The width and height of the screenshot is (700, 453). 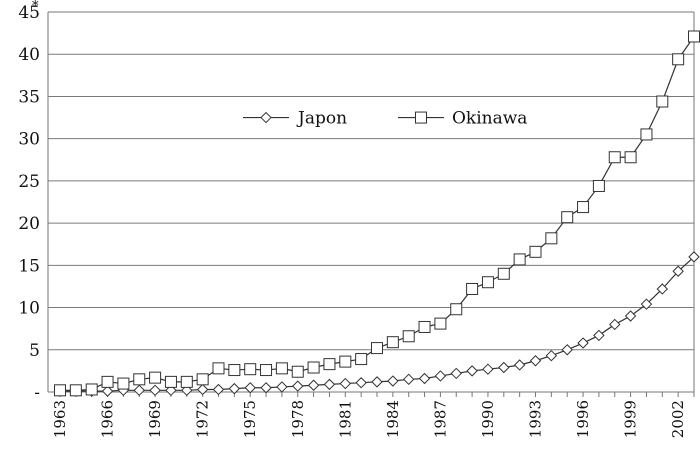 What do you see at coordinates (234, 370) in the screenshot?
I see `point-okinawa-1974` at bounding box center [234, 370].